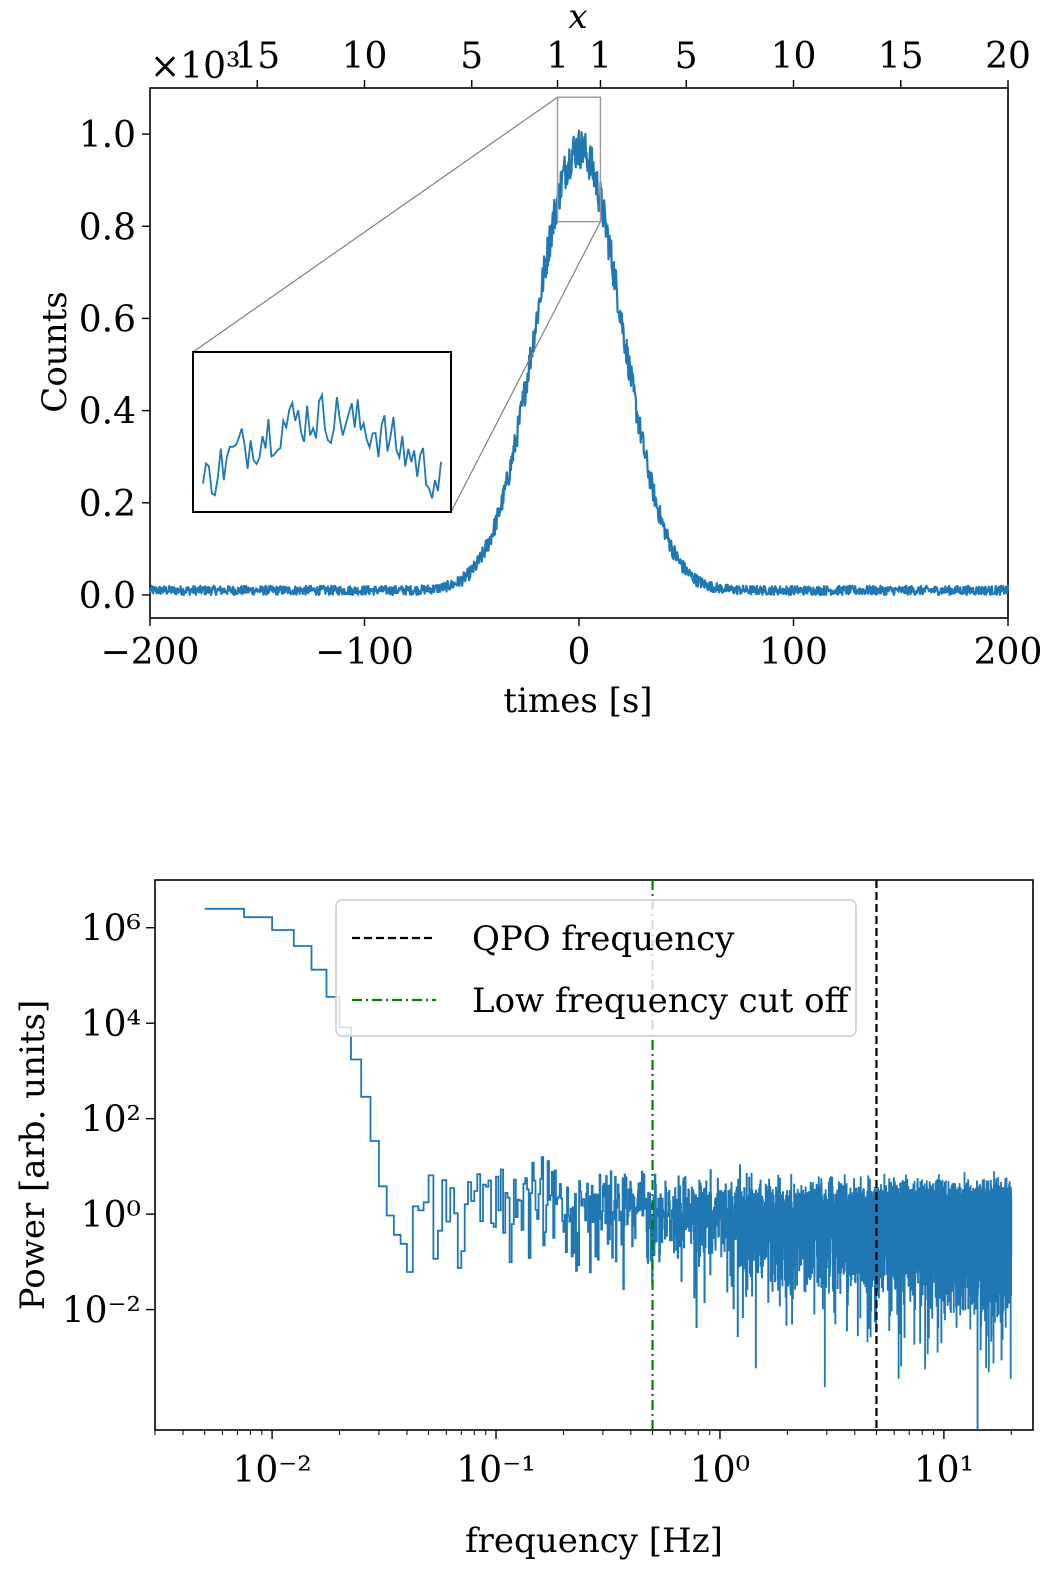 Image resolution: width=1042 pixels, height=1570 pixels. Describe the element at coordinates (55, 351) in the screenshot. I see `light-curve-y-axis-label: Counts` at that location.